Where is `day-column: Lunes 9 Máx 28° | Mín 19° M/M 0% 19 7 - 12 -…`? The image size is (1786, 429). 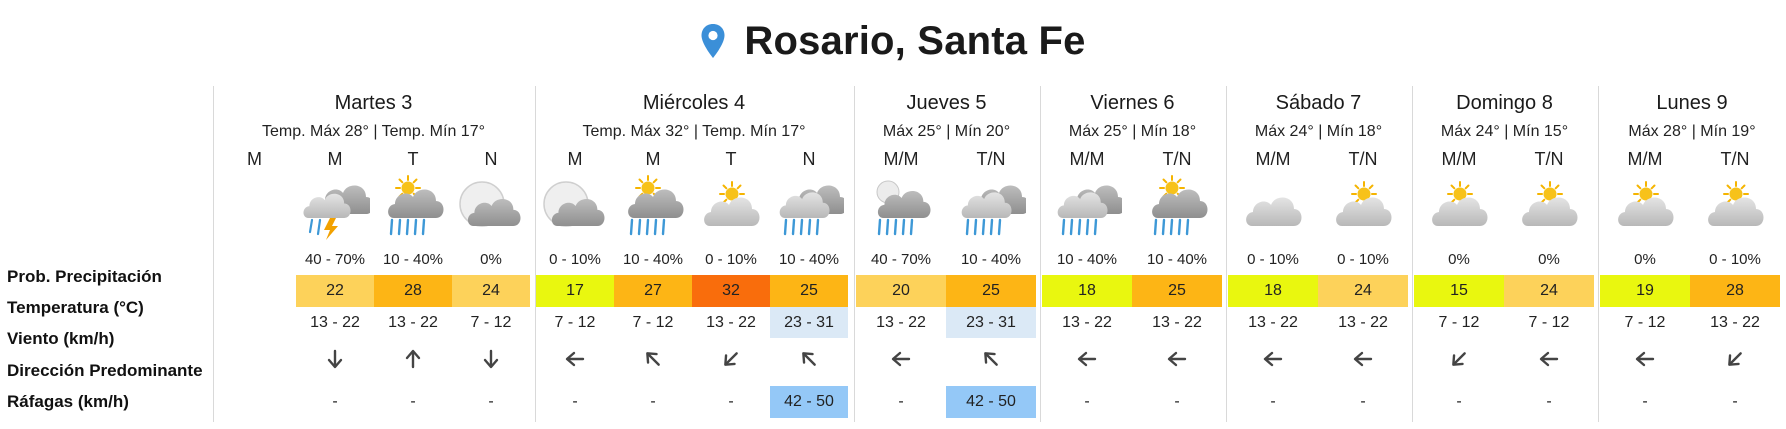
day-column: Lunes 9 Máx 28° | Mín 19° M/M 0% 19 7 - 12 -… is located at coordinates (1692, 254).